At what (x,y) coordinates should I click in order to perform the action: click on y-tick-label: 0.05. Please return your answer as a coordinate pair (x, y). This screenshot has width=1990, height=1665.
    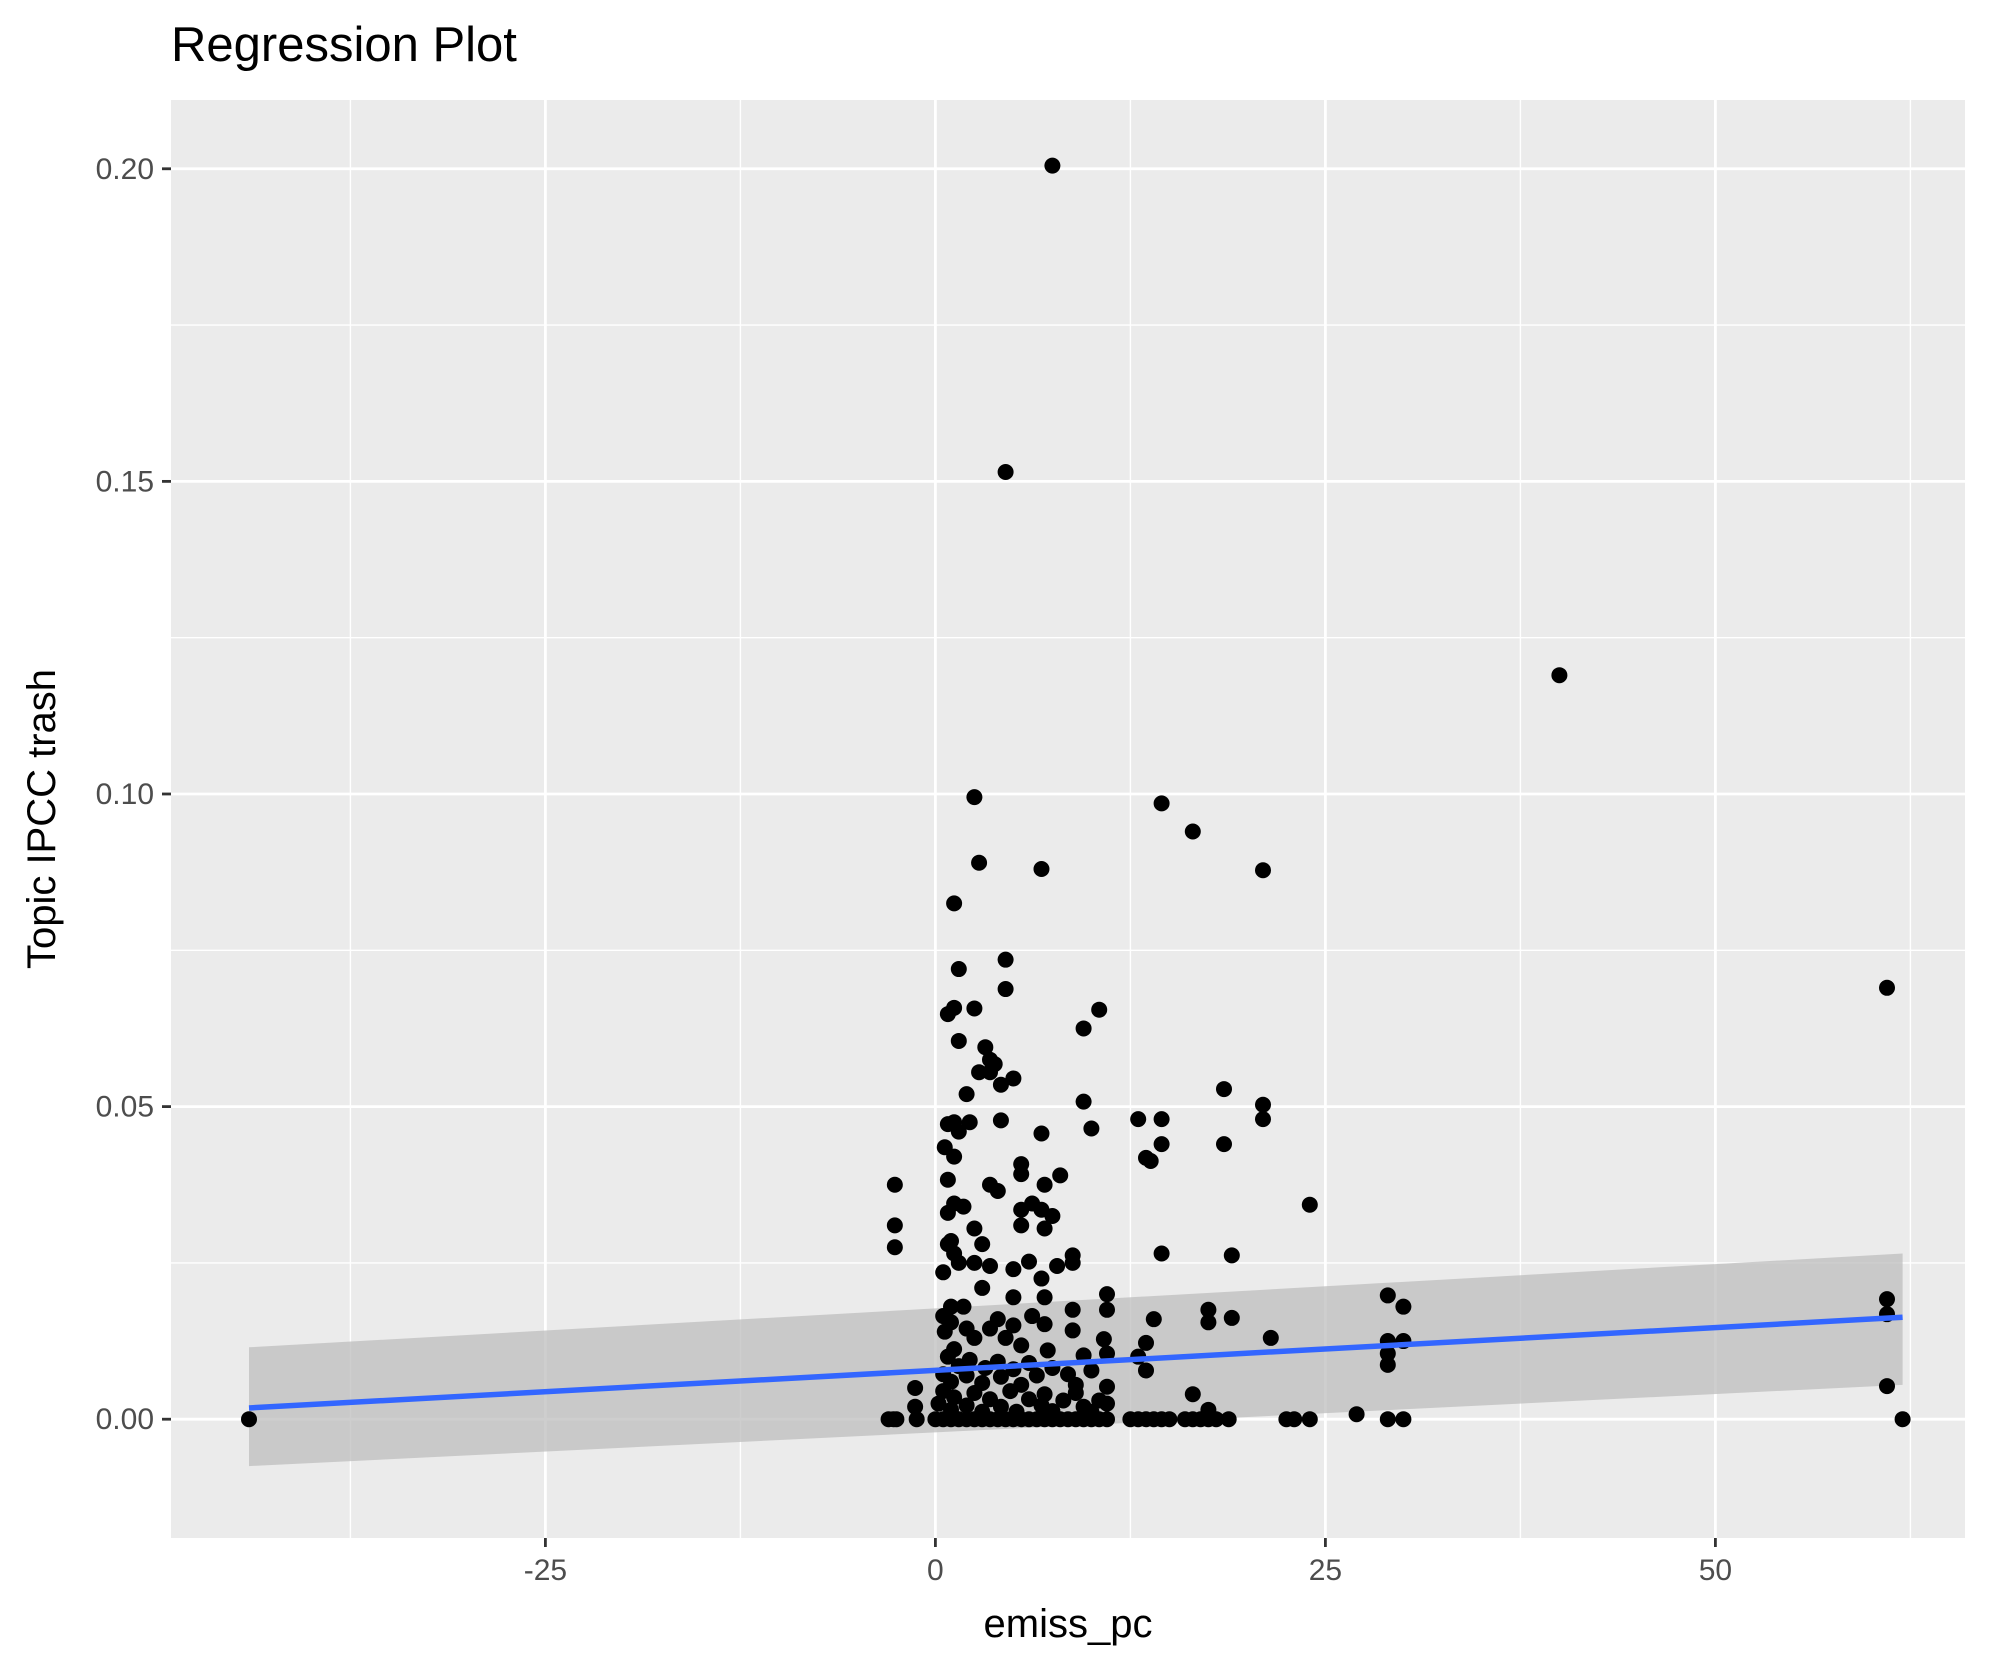
    Looking at the image, I should click on (125, 1107).